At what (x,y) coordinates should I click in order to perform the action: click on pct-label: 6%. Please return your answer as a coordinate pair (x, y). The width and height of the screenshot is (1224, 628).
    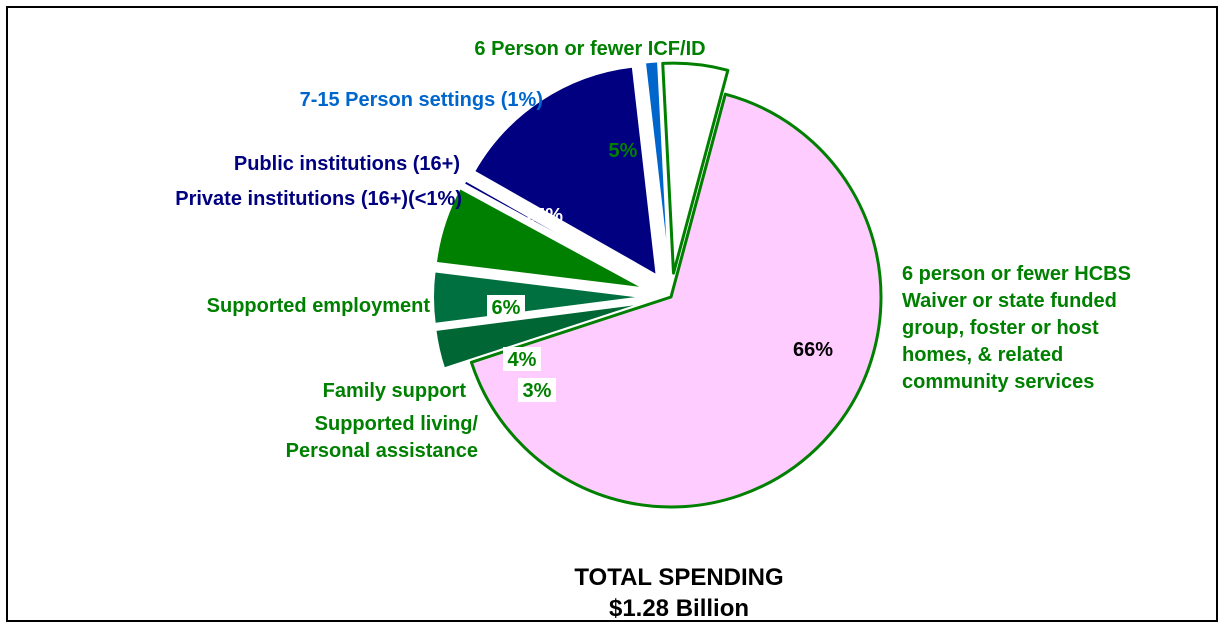
    Looking at the image, I should click on (506, 308).